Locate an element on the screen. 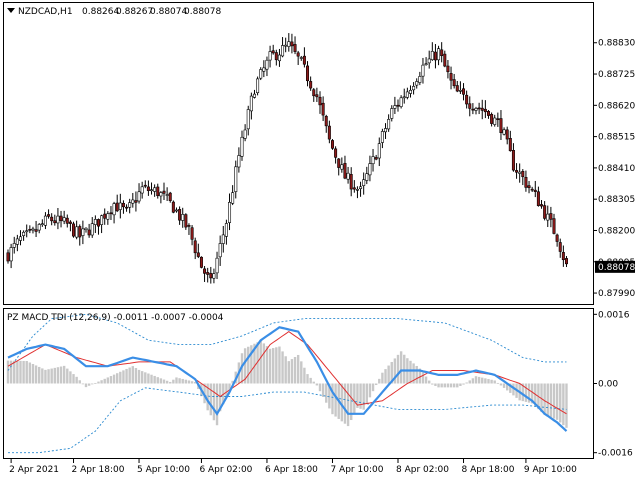 This screenshot has width=640, height=484. price-tick-label: 0.88305 is located at coordinates (616, 200).